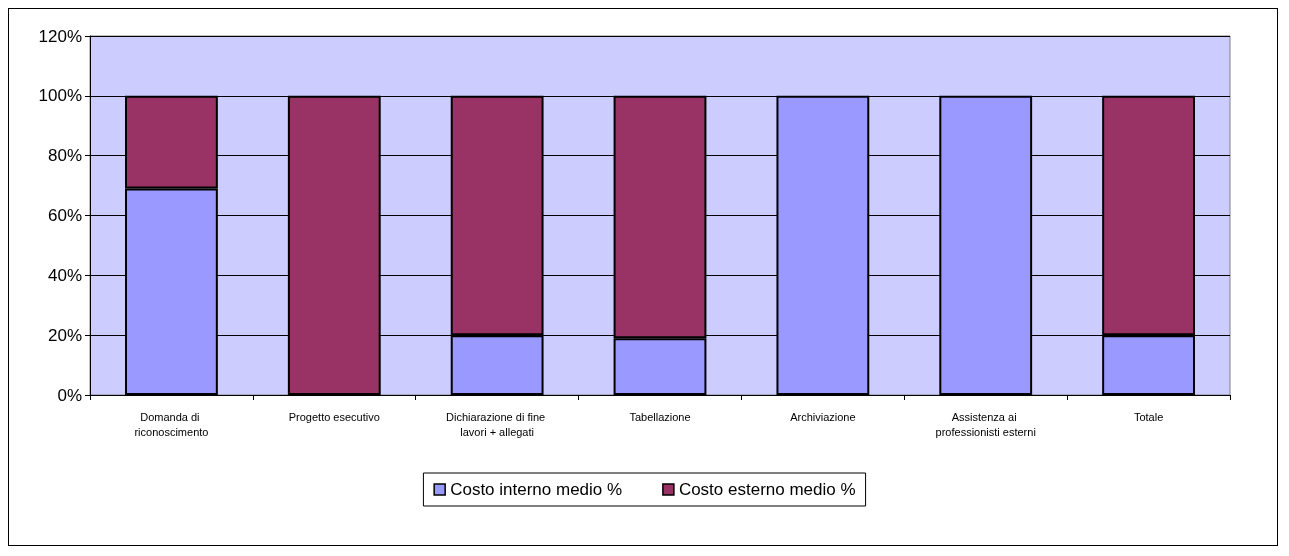 The width and height of the screenshot is (1289, 556). Describe the element at coordinates (69, 395) in the screenshot. I see `y-tick-label: 0%` at that location.